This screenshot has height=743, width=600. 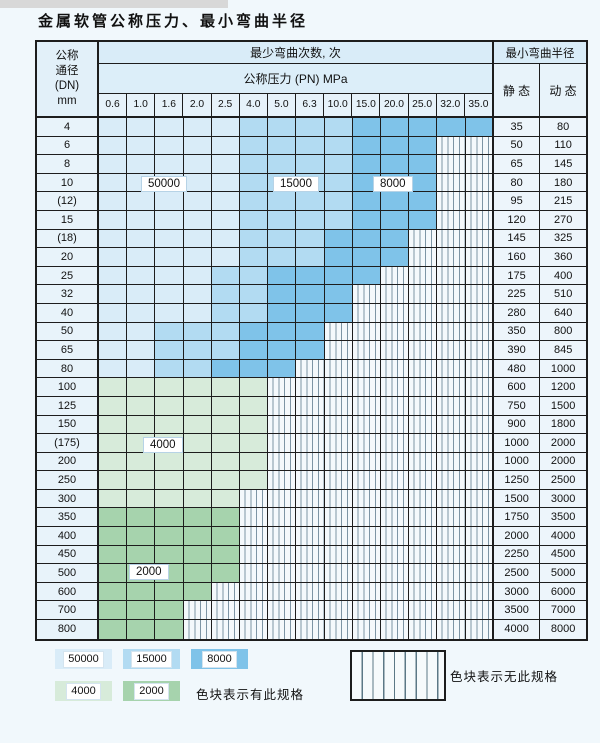 I want to click on static-cell: 80, so click(x=517, y=182).